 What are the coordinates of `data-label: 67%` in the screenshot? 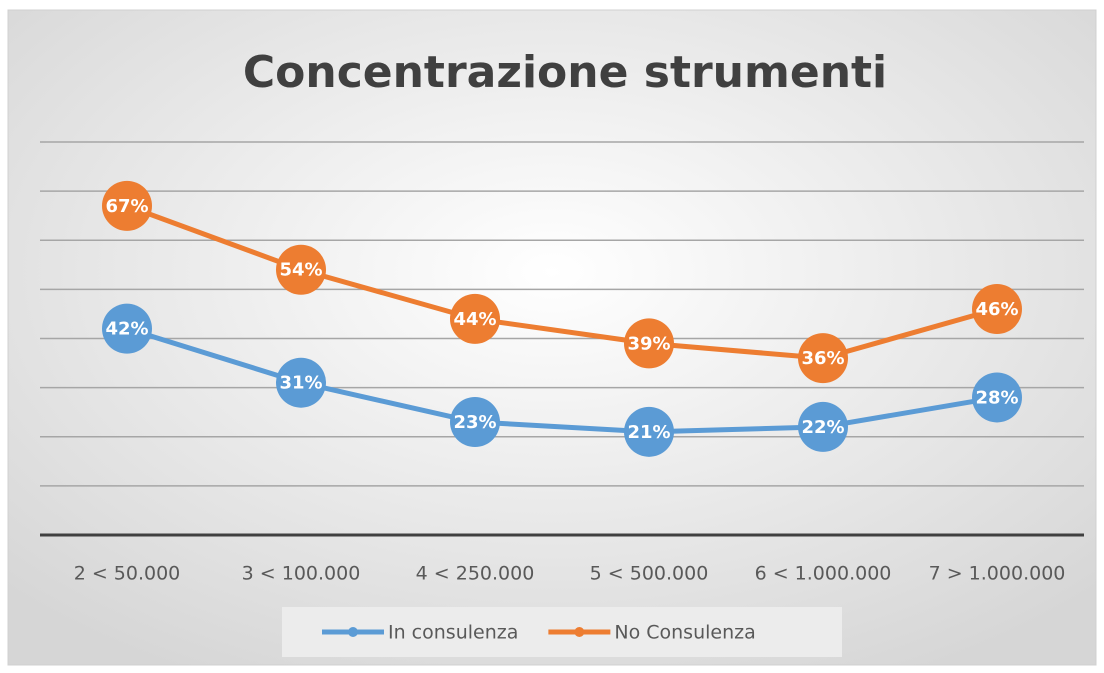 It's located at (126, 206).